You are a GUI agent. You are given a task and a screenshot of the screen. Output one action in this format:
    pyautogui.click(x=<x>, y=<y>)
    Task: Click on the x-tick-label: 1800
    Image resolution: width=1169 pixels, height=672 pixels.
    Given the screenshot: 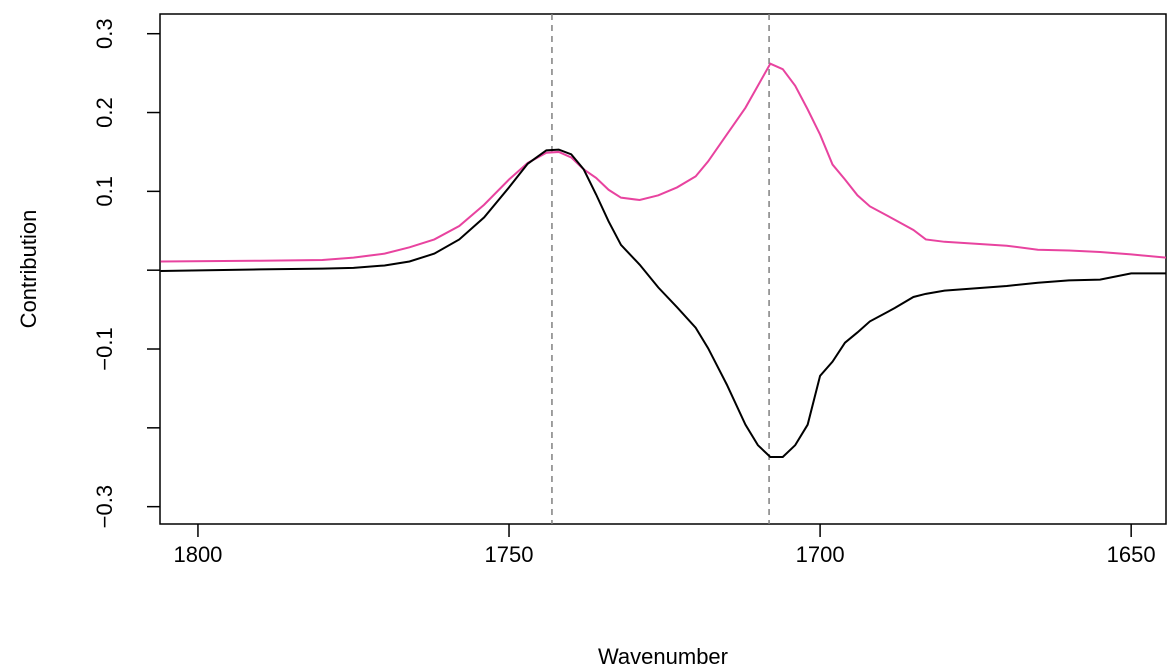 What is the action you would take?
    pyautogui.click(x=197, y=554)
    